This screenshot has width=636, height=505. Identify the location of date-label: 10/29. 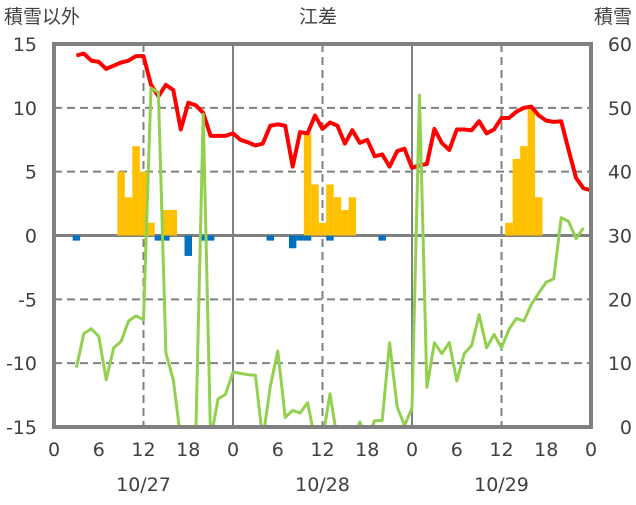
(501, 485).